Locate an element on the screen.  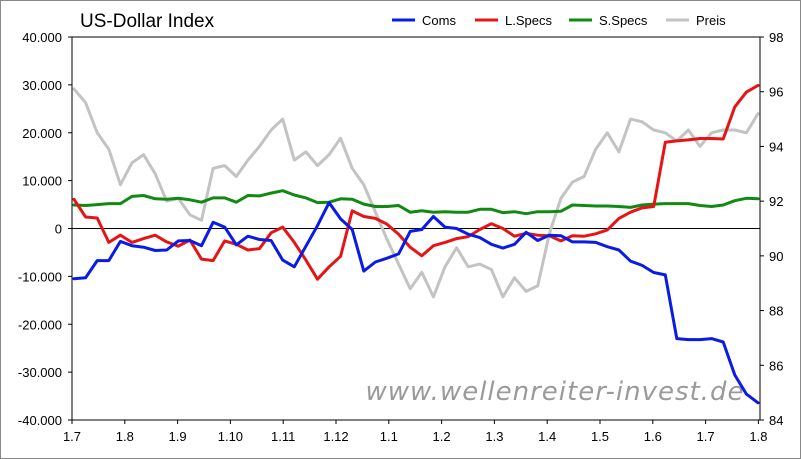
right-tick-label: 98 is located at coordinates (776, 37).